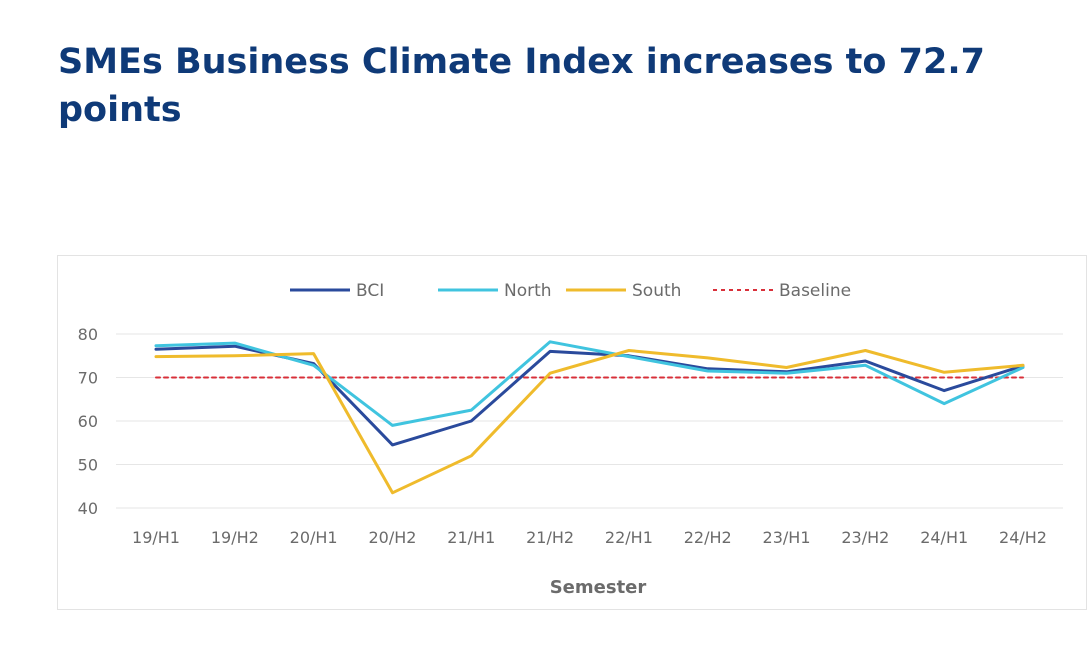 Image resolution: width=1090 pixels, height=645 pixels. What do you see at coordinates (629, 537) in the screenshot?
I see `x-tick-label: 22/H1` at bounding box center [629, 537].